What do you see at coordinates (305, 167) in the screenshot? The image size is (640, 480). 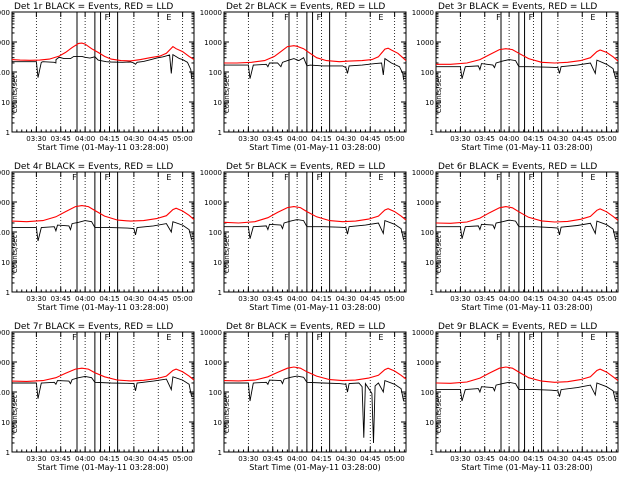 I see `chart-title: Det 5r BLACK = Events, RED = LLD` at bounding box center [305, 167].